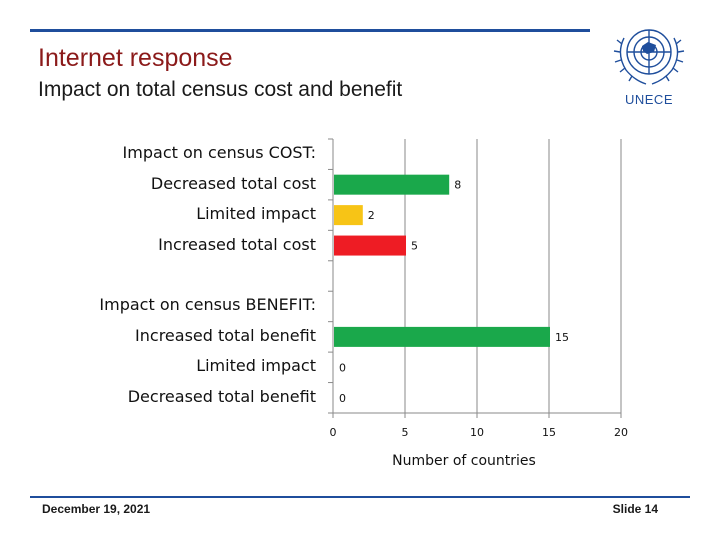 The image size is (720, 540). Describe the element at coordinates (333, 432) in the screenshot. I see `x-tick-label: 0` at that location.